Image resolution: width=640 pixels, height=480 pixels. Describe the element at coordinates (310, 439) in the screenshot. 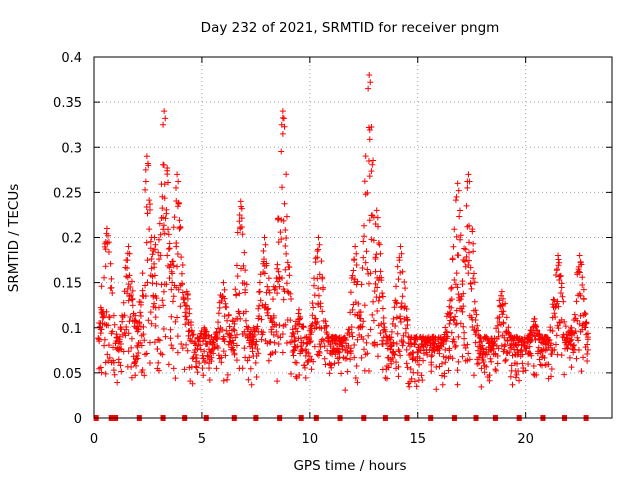

I see `x-tick-label: 10` at that location.